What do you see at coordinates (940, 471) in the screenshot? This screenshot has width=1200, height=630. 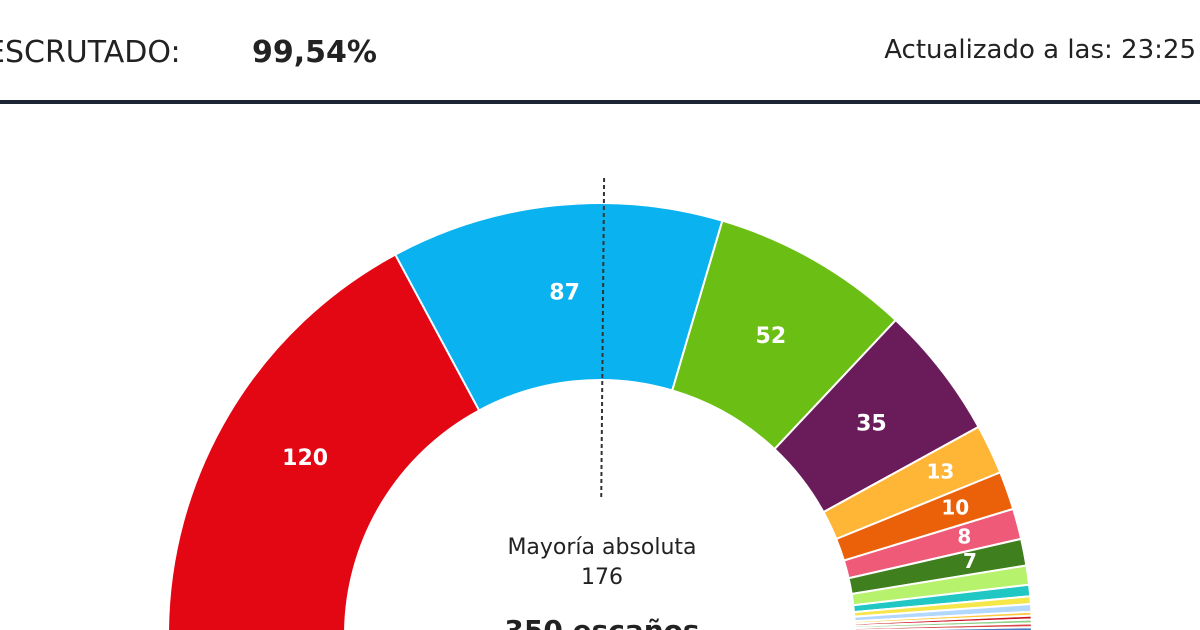 I see `seat-label: 13` at bounding box center [940, 471].